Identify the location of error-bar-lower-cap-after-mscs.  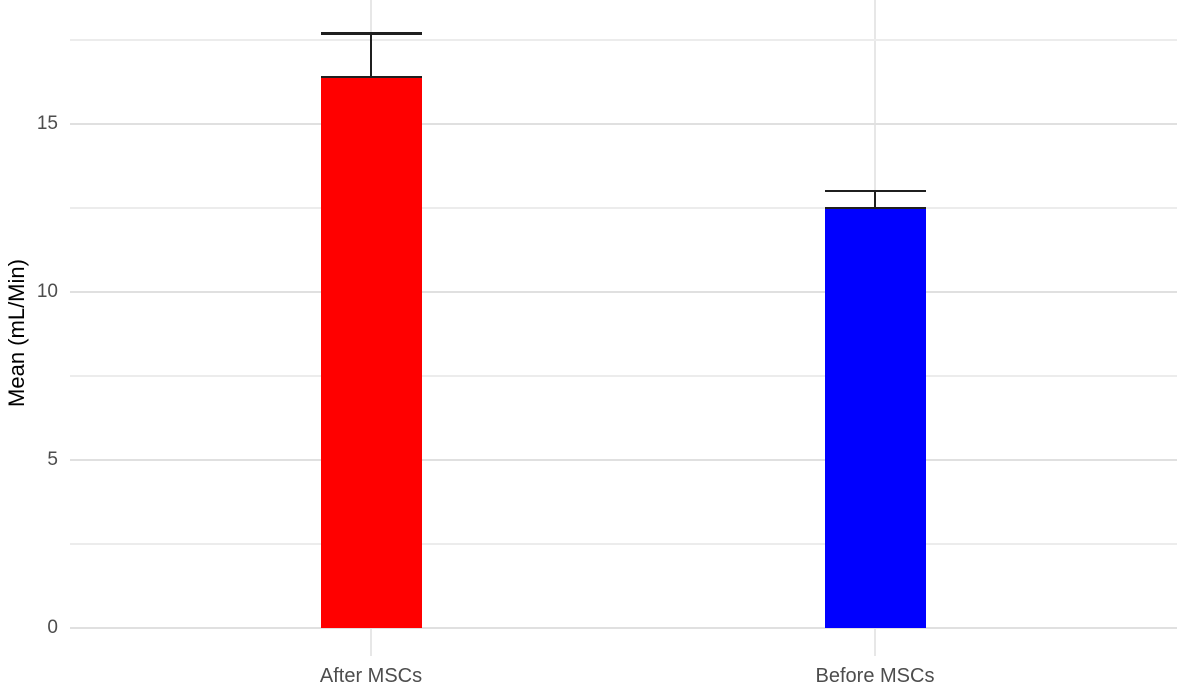
(371, 77).